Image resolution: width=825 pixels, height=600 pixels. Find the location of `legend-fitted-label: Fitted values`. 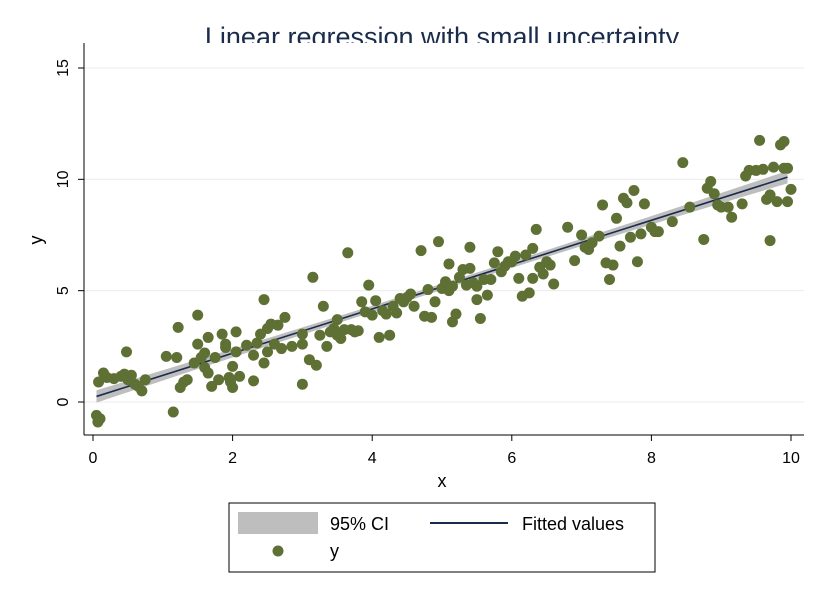

legend-fitted-label: Fitted values is located at coordinates (573, 524).